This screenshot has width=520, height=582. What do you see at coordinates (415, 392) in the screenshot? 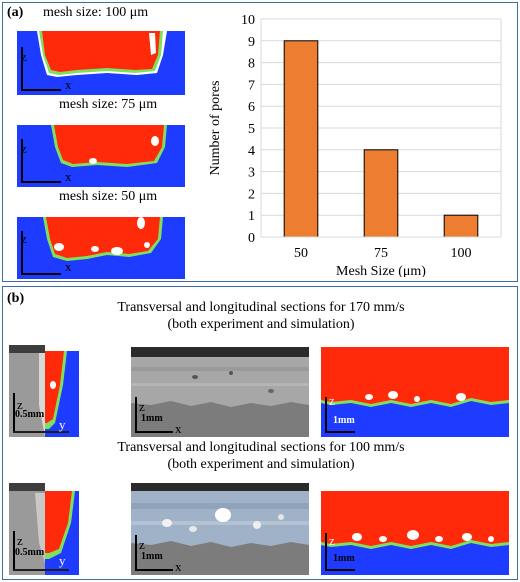
I see `row1-simulation` at bounding box center [415, 392].